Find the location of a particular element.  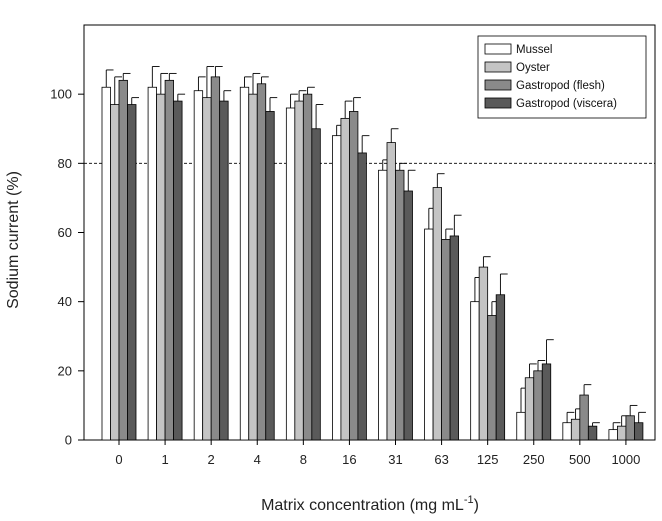

y-tick-label: 80 is located at coordinates (65, 163).